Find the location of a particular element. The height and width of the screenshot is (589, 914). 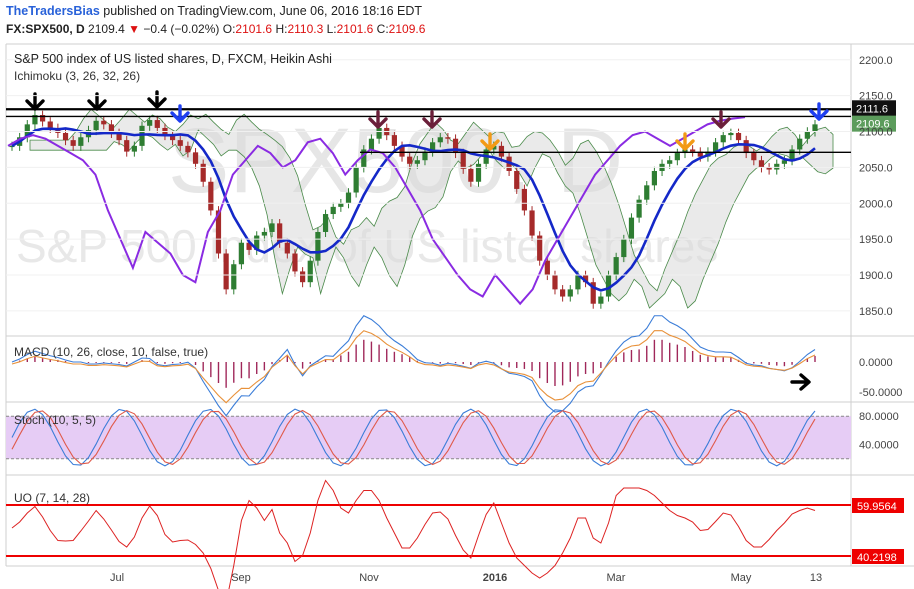

publisher-link: TheTradersBias is located at coordinates (53, 11).